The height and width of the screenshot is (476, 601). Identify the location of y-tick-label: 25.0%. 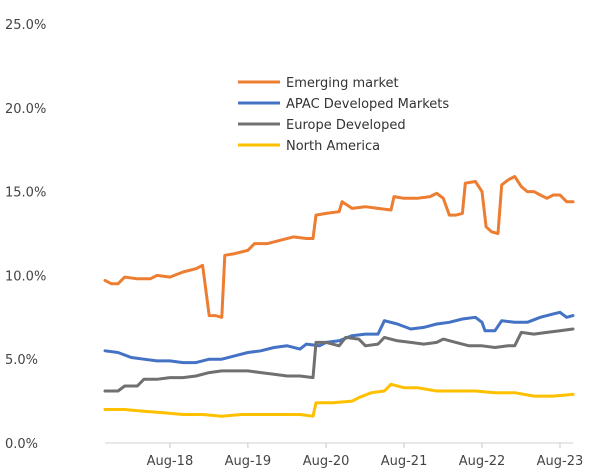
(25, 25).